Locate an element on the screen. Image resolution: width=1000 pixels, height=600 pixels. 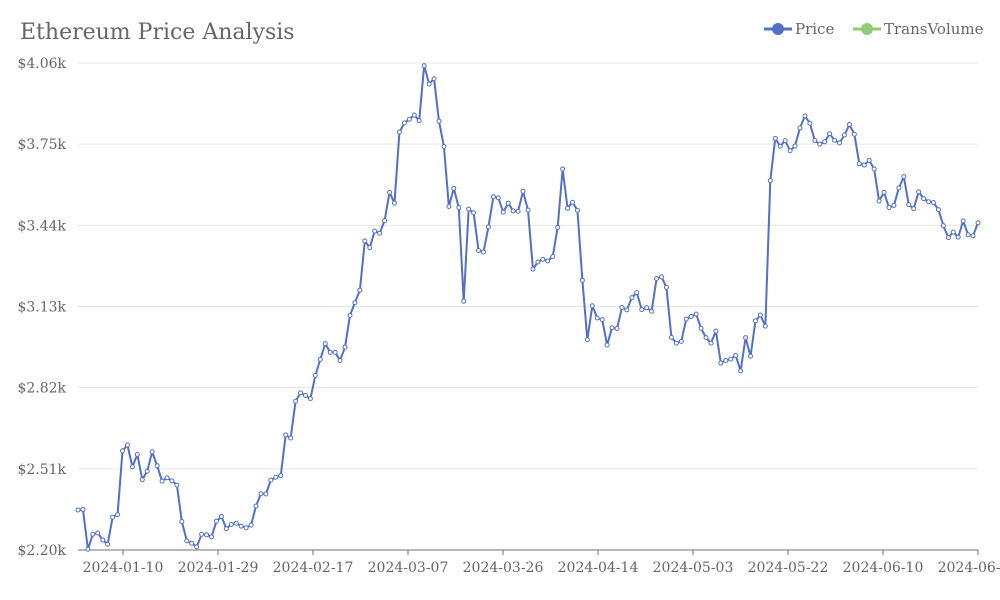
legend-item-price: Price is located at coordinates (799, 29).